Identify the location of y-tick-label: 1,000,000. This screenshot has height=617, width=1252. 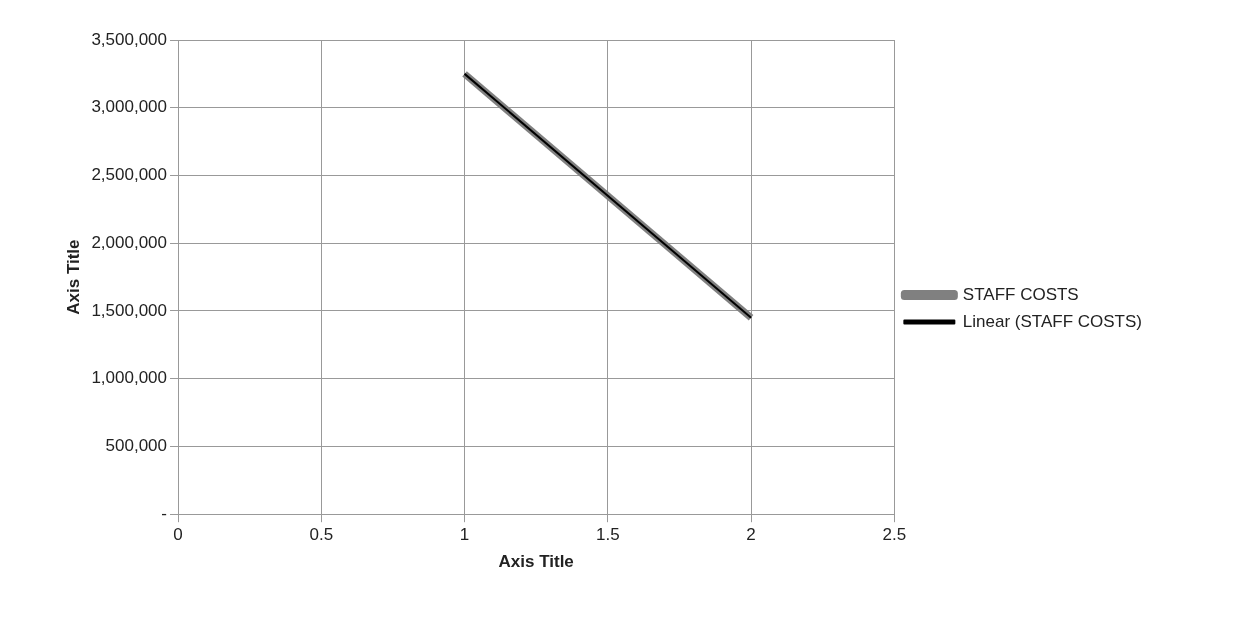
(129, 378).